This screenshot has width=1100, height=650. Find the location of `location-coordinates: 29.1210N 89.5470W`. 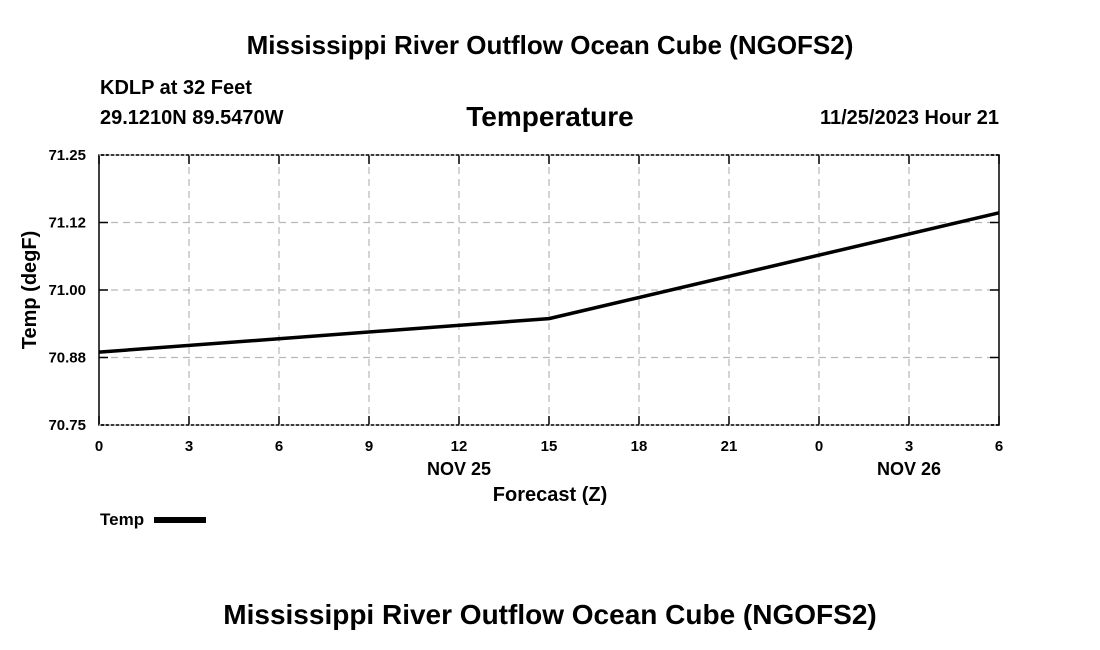

location-coordinates: 29.1210N 89.5470W is located at coordinates (192, 118).